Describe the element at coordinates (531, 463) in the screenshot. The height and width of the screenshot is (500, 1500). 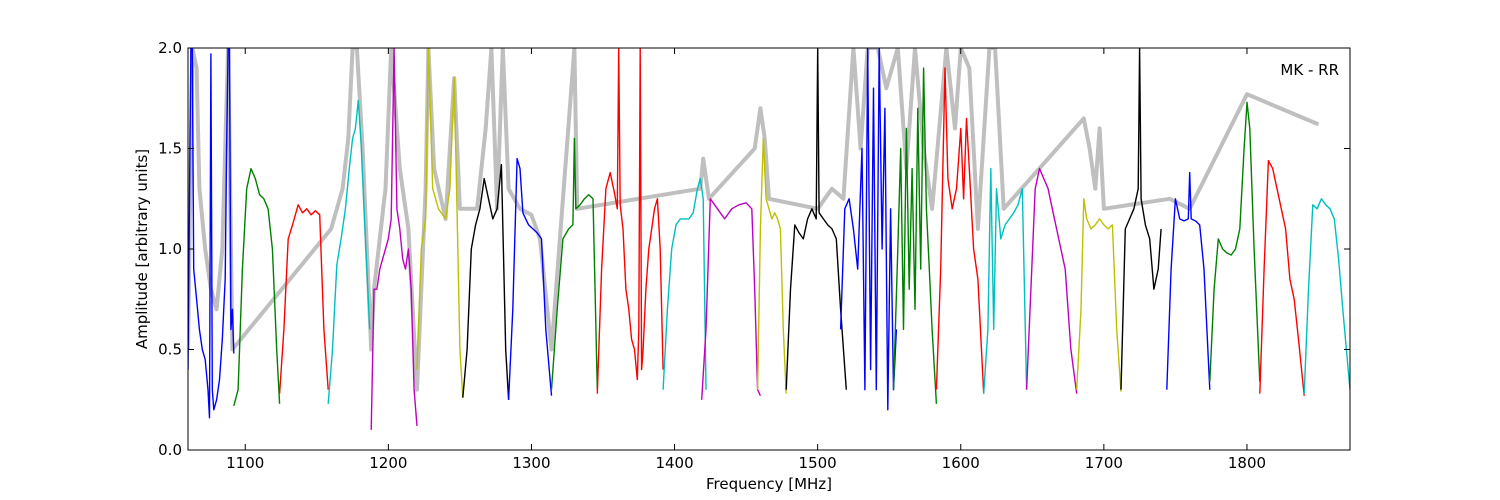
I see `x-tick-label: 1300` at that location.